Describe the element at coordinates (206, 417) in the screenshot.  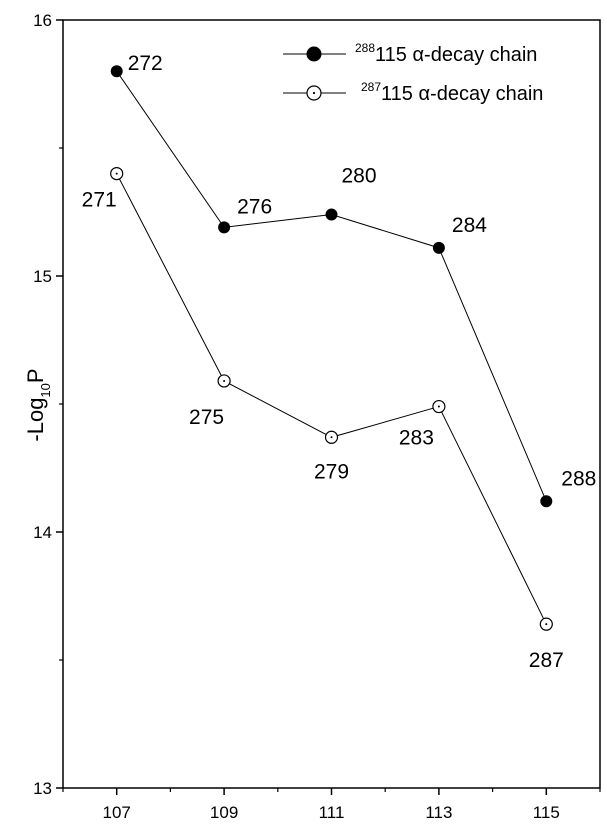
I see `point-label: 275` at that location.